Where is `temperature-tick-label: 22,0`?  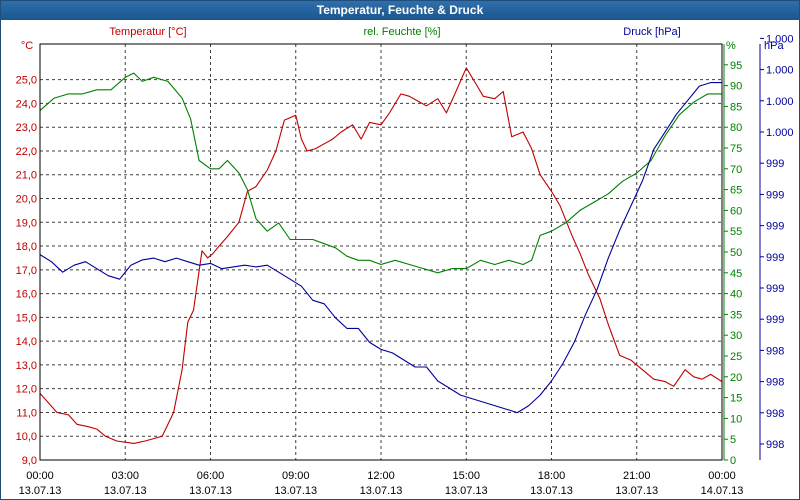
temperature-tick-label: 22,0 is located at coordinates (26, 152).